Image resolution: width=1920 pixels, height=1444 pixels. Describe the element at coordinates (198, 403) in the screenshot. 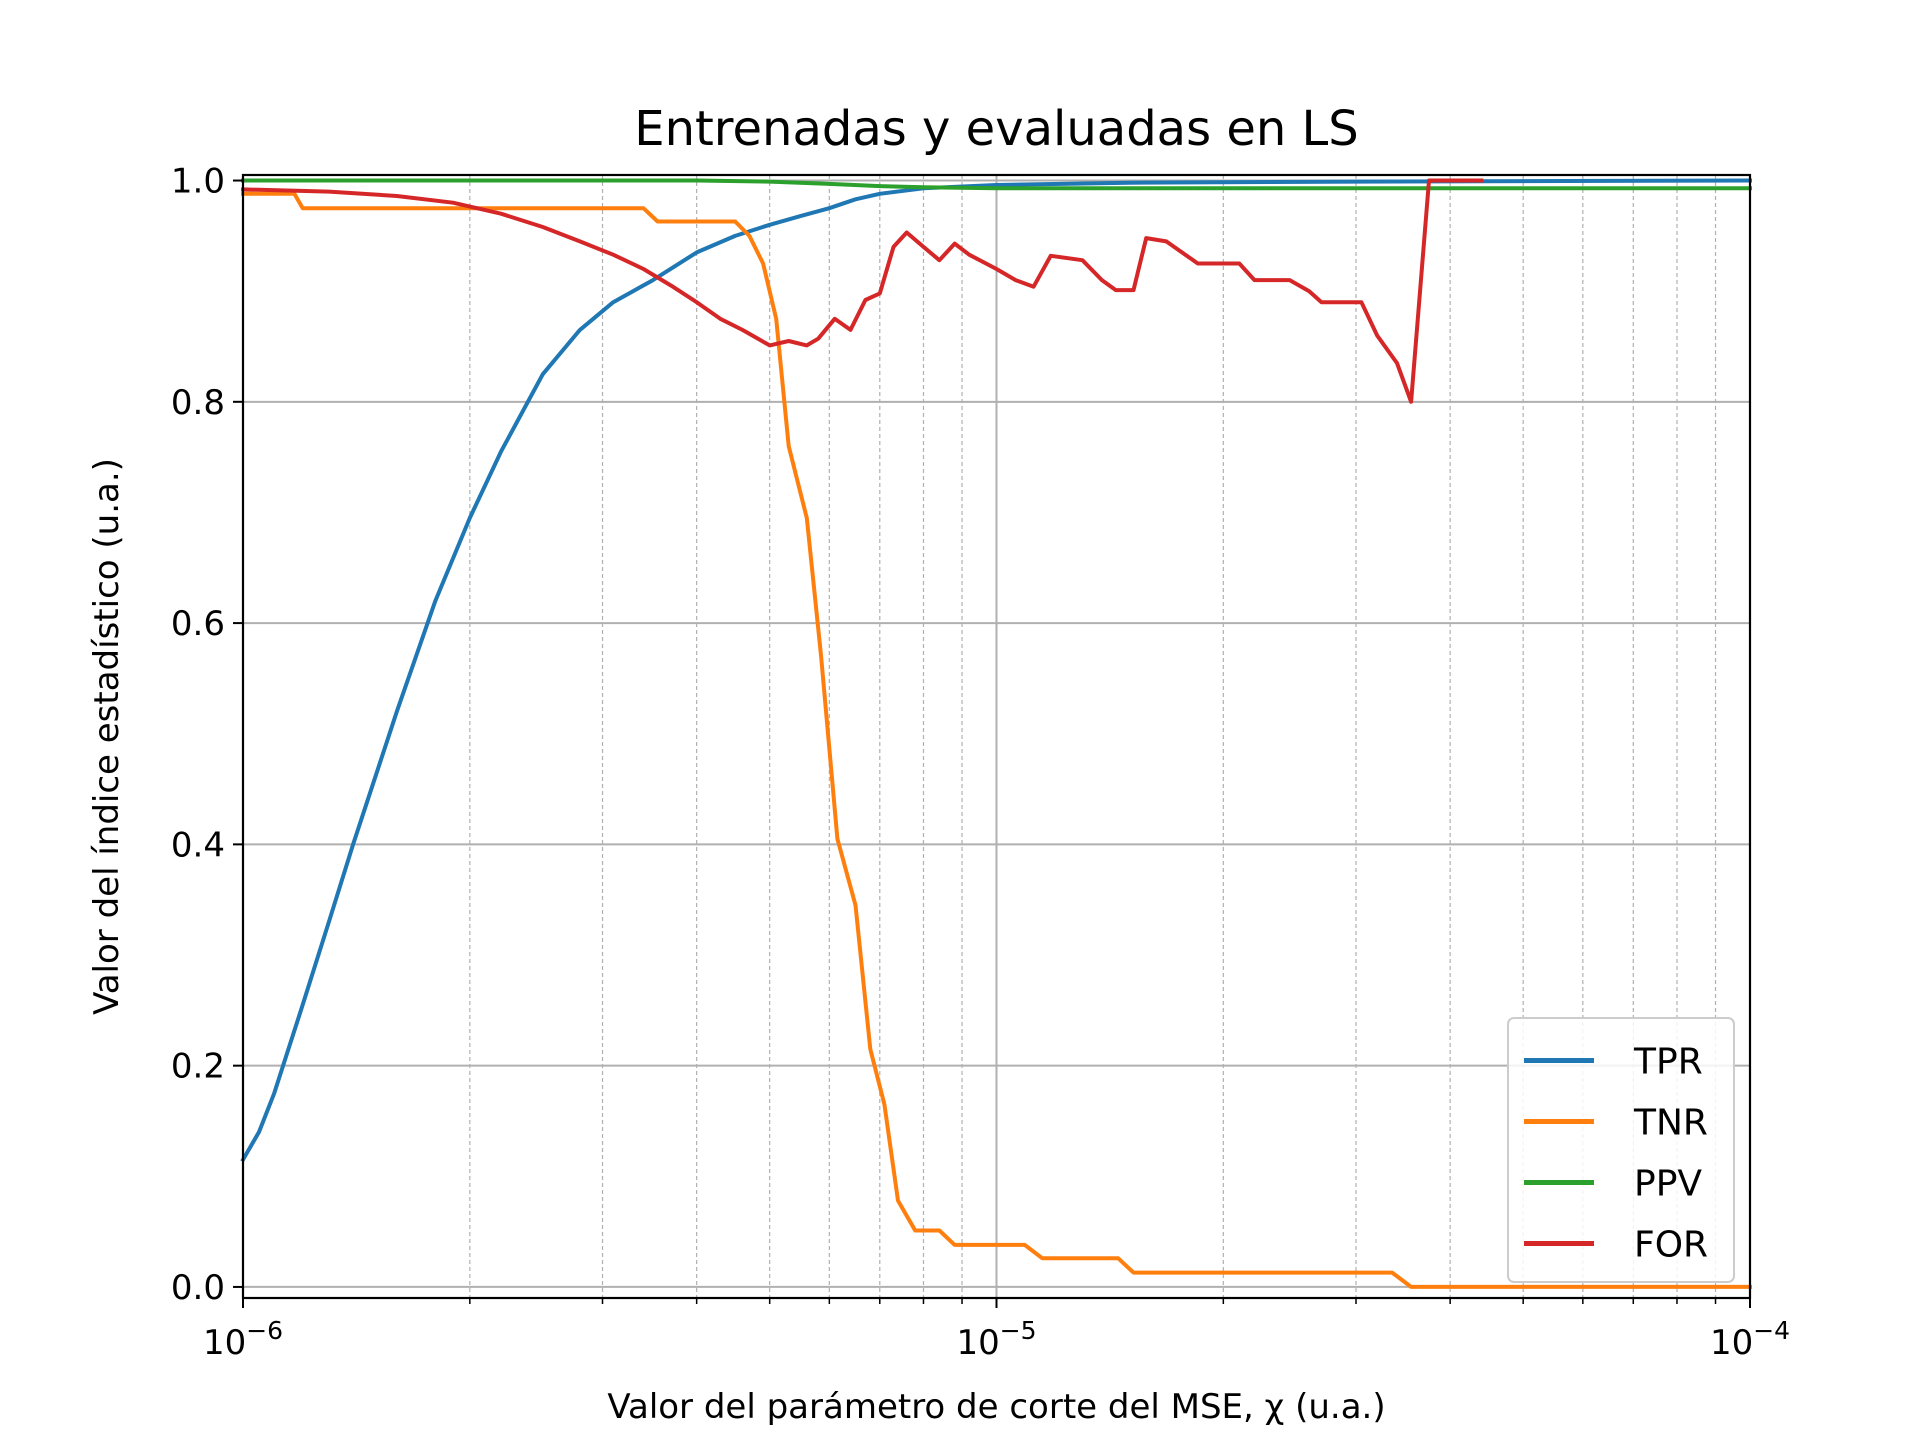

I see `y-tick-label: 0.8` at that location.